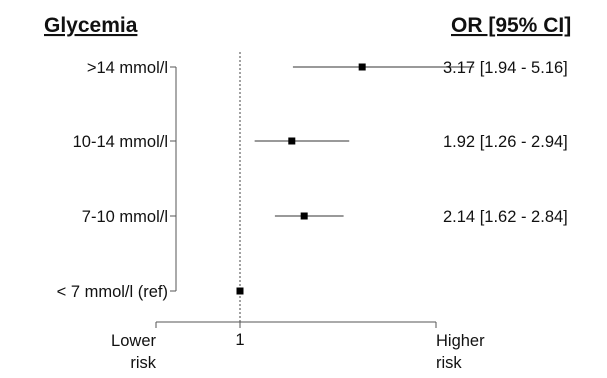 The width and height of the screenshot is (607, 378). What do you see at coordinates (449, 363) in the screenshot?
I see `xlabel-higher-line2: risk` at bounding box center [449, 363].